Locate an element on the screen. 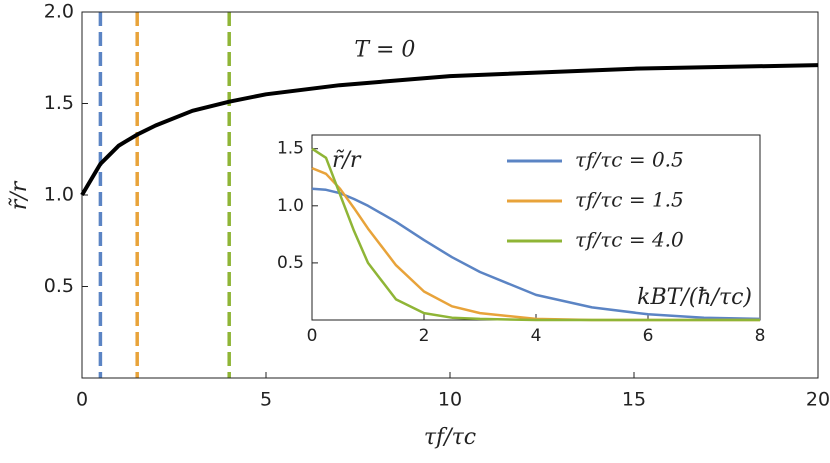  annotation: T = 0 is located at coordinates (384, 49).